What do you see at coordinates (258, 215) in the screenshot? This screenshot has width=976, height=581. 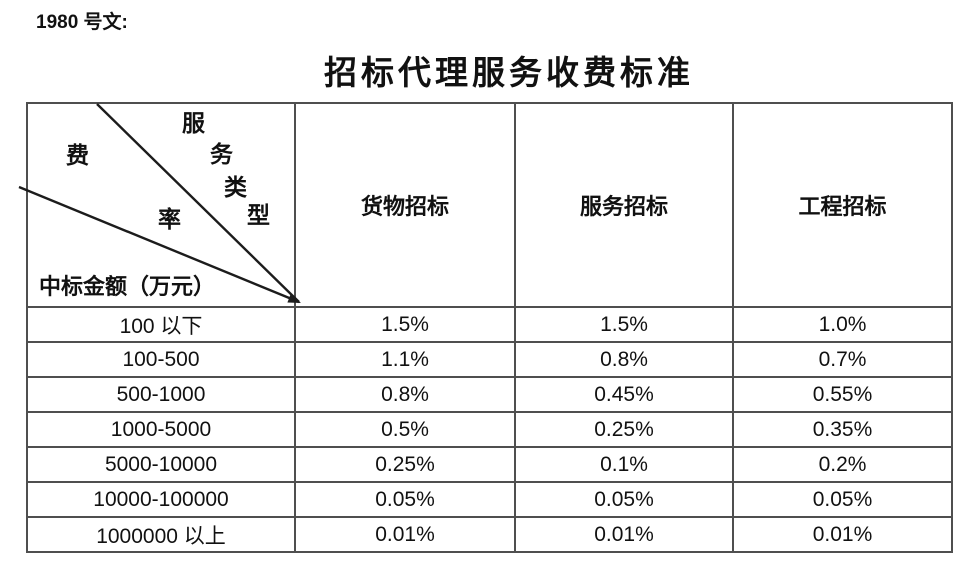 I see `corner-type-char-4: 型` at bounding box center [258, 215].